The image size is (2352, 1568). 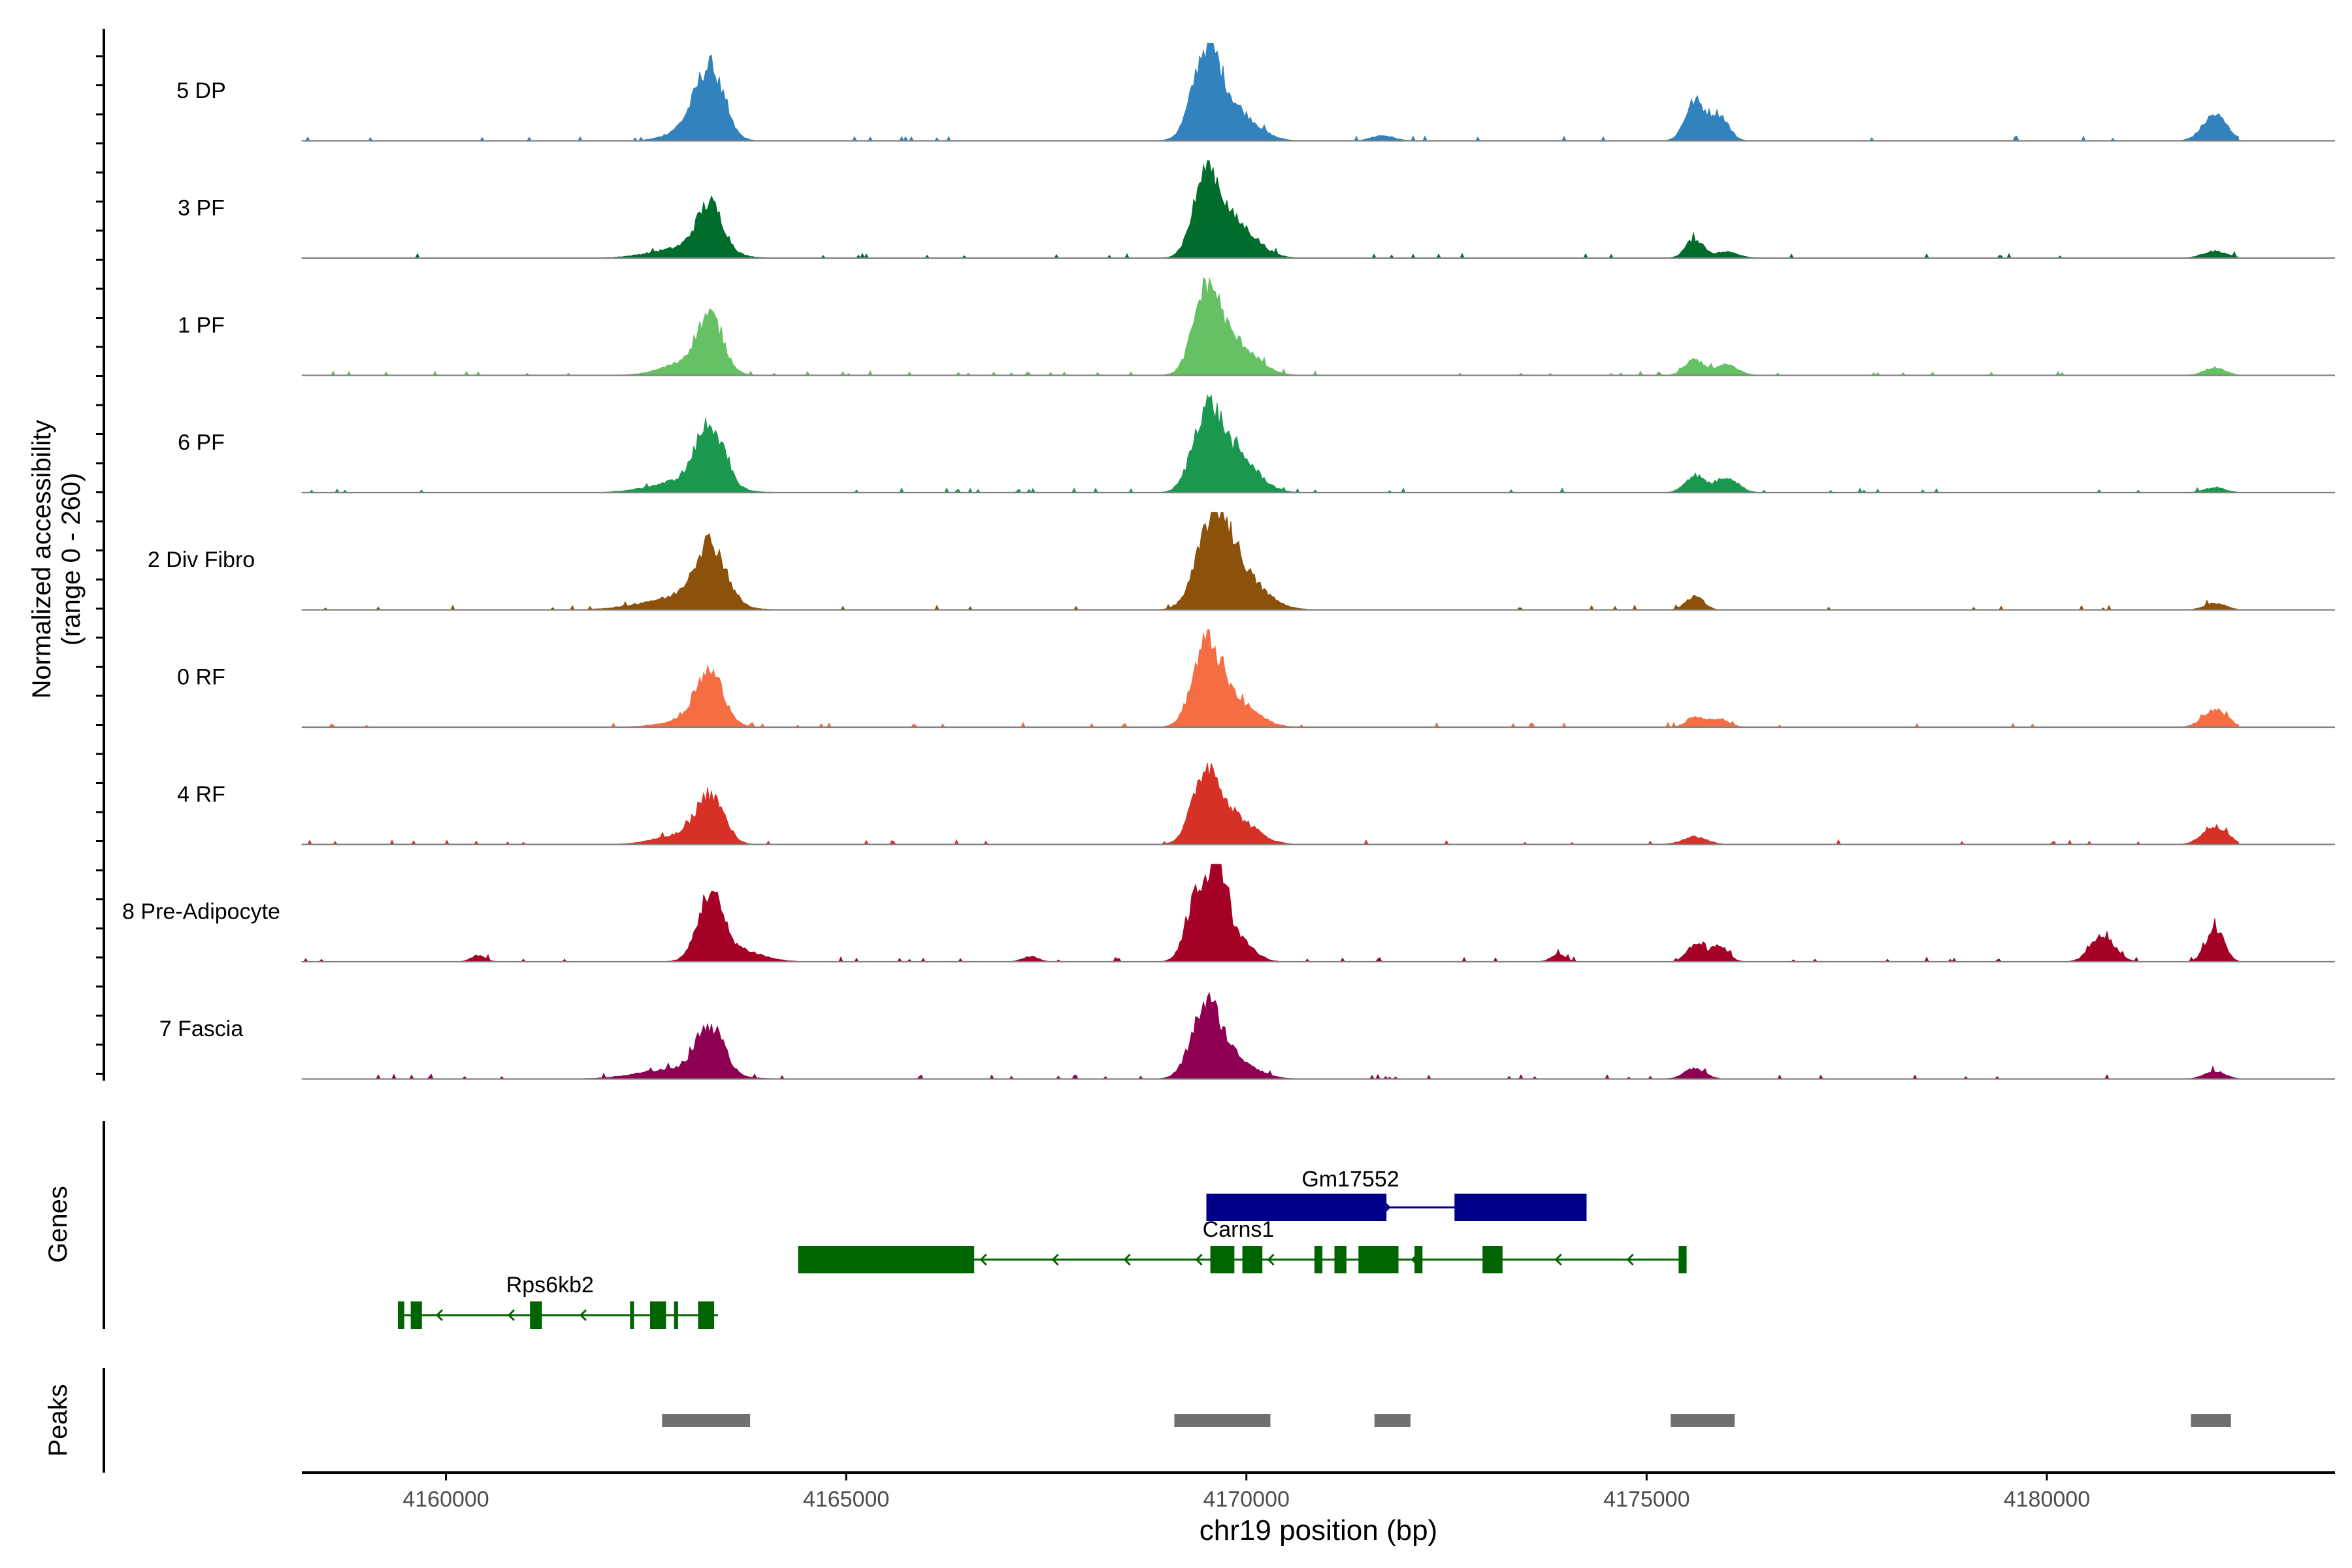 What do you see at coordinates (1446, 1420) in the screenshot?
I see `peak-track` at bounding box center [1446, 1420].